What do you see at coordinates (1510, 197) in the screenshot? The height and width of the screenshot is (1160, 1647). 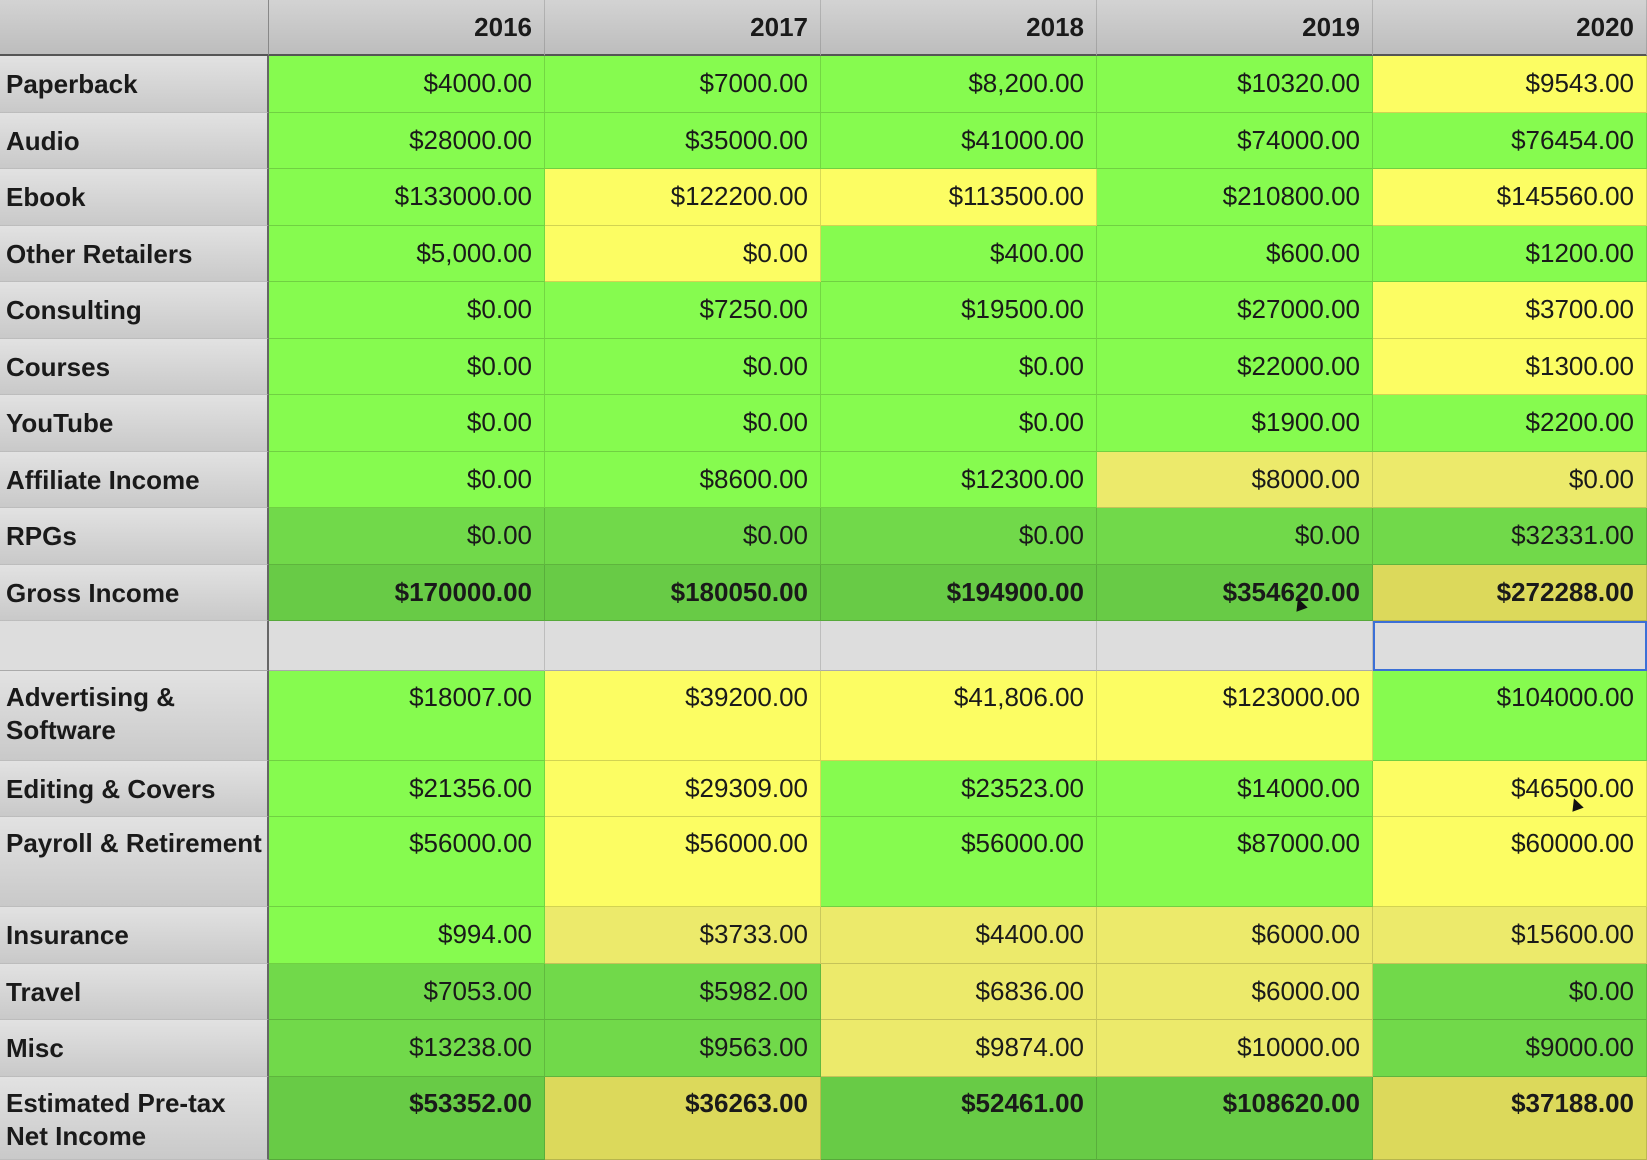 I see `cell-ebook-2020: $145560.00` at bounding box center [1510, 197].